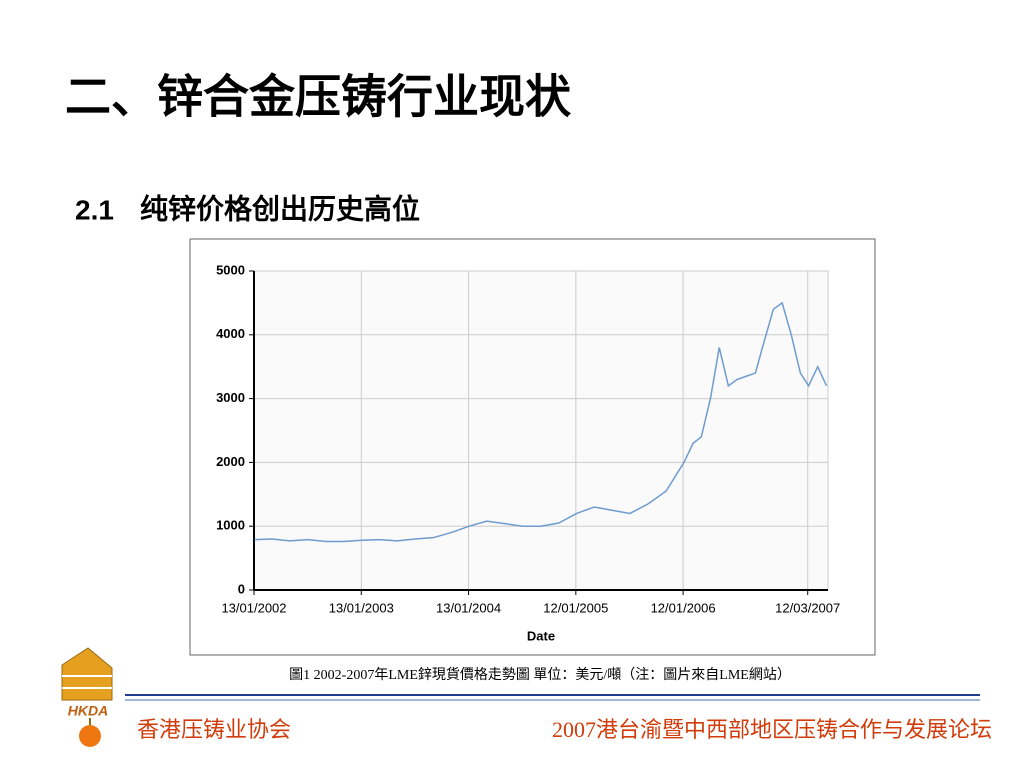 This screenshot has height=773, width=1024. Describe the element at coordinates (318, 97) in the screenshot. I see `slide-title: 二、锌合金压铸行业现状` at that location.